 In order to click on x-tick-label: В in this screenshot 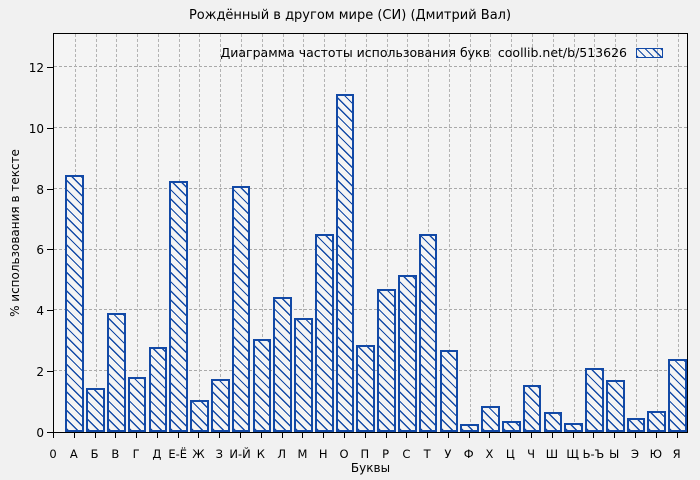, I will do `click(115, 454)`.